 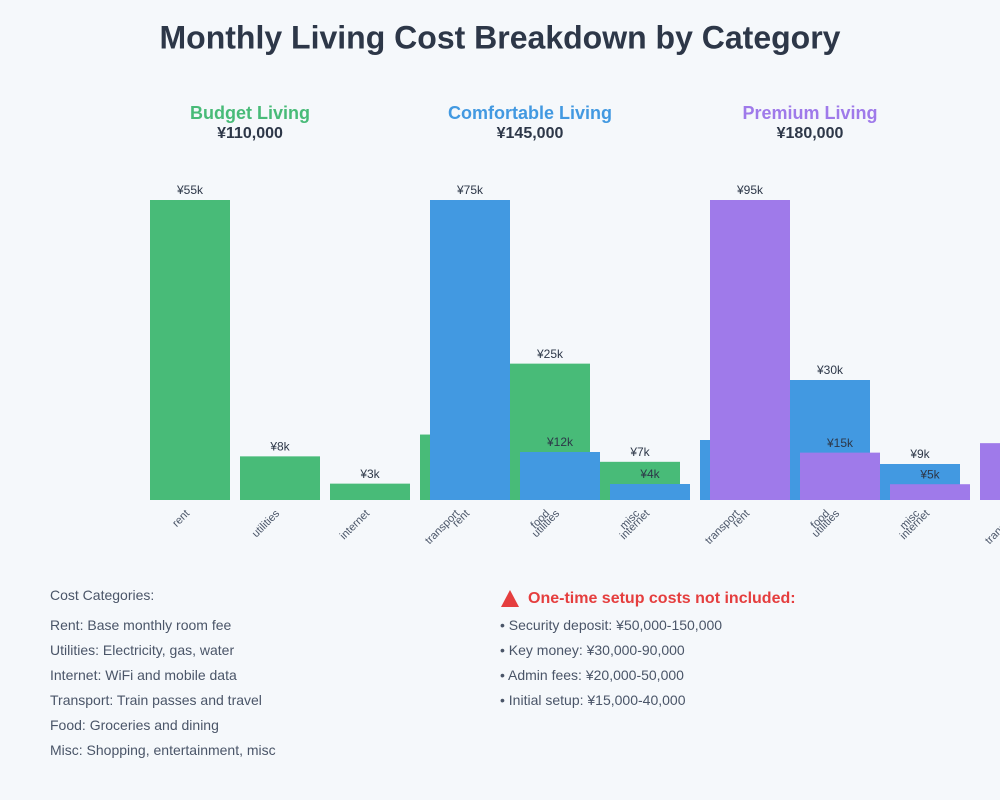 What do you see at coordinates (250, 133) in the screenshot?
I see `group-total: ¥110,000` at bounding box center [250, 133].